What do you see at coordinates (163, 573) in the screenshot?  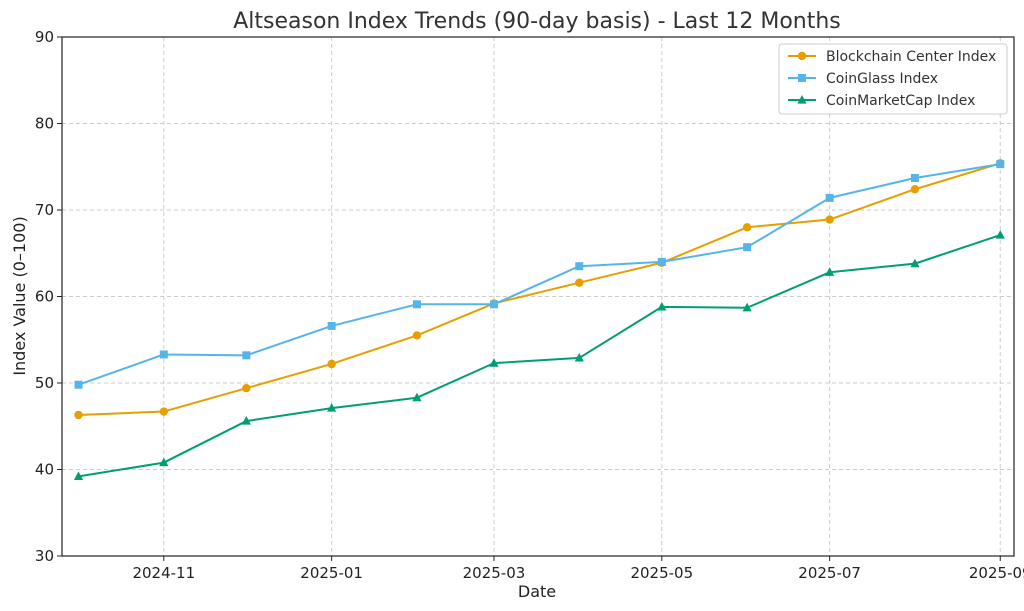 I see `x-tick-label: 2024-11` at bounding box center [163, 573].